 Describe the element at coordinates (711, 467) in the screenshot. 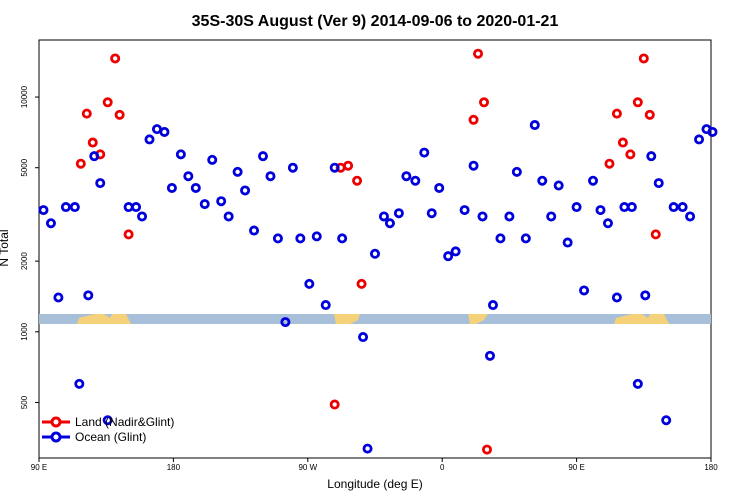

I see `x-tick-label: 180` at that location.